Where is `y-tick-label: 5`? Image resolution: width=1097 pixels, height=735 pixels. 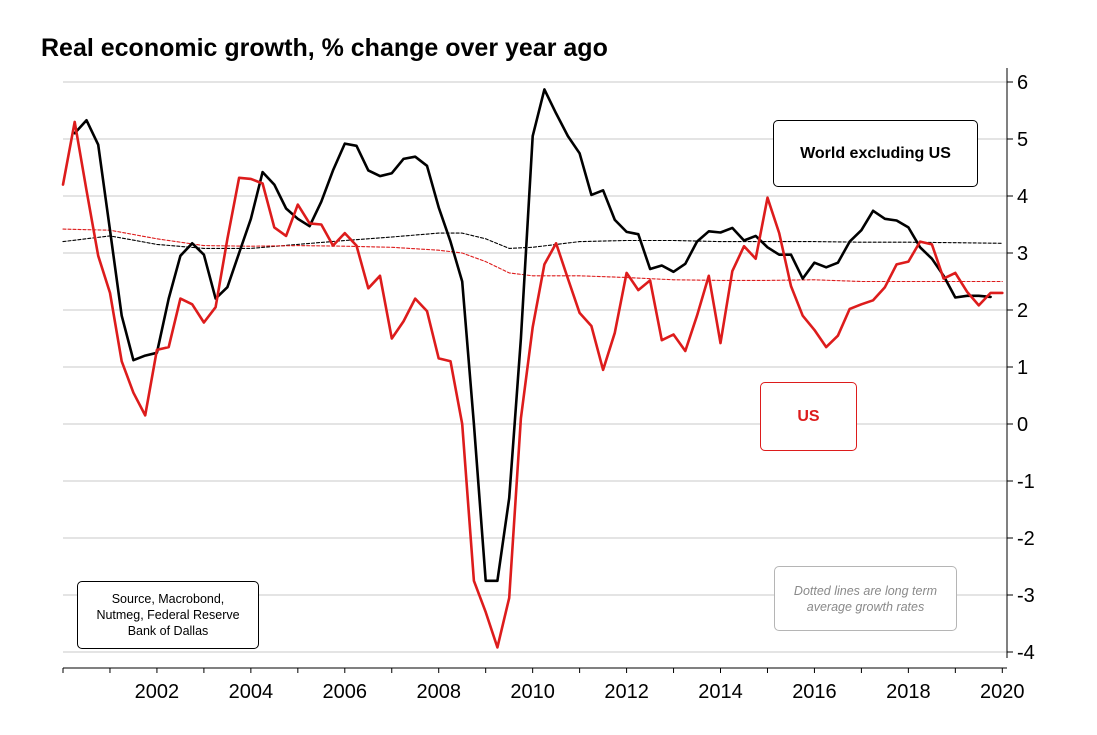 y-tick-label: 5 is located at coordinates (1022, 140).